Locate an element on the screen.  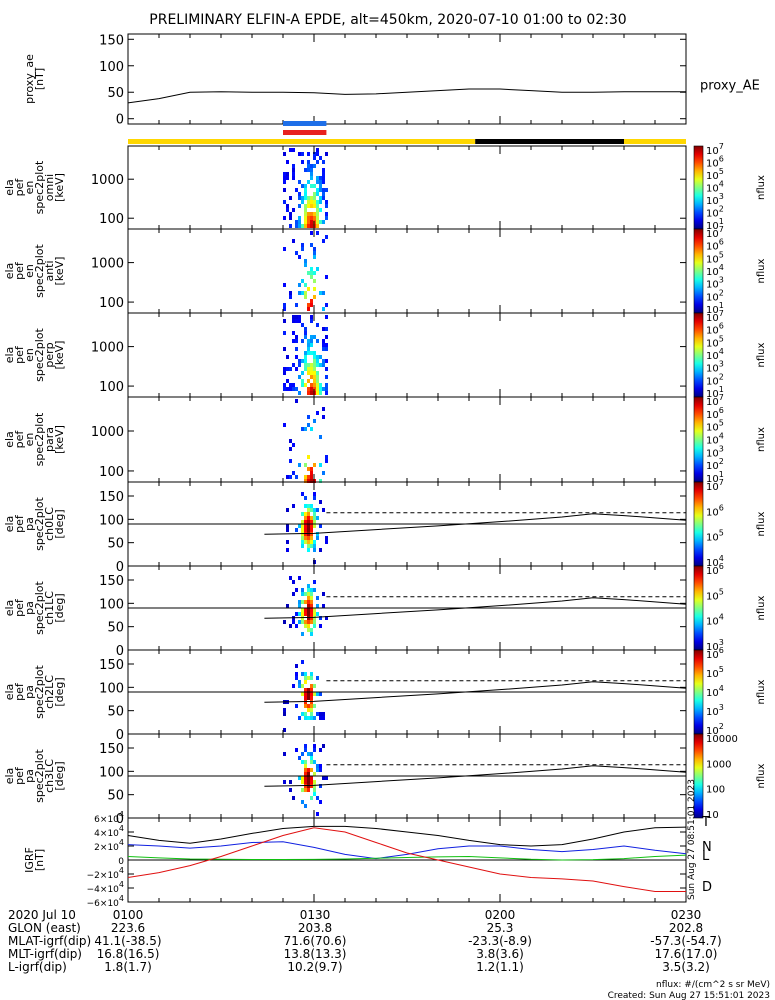
science-zone-bar-red is located at coordinates (305, 132).